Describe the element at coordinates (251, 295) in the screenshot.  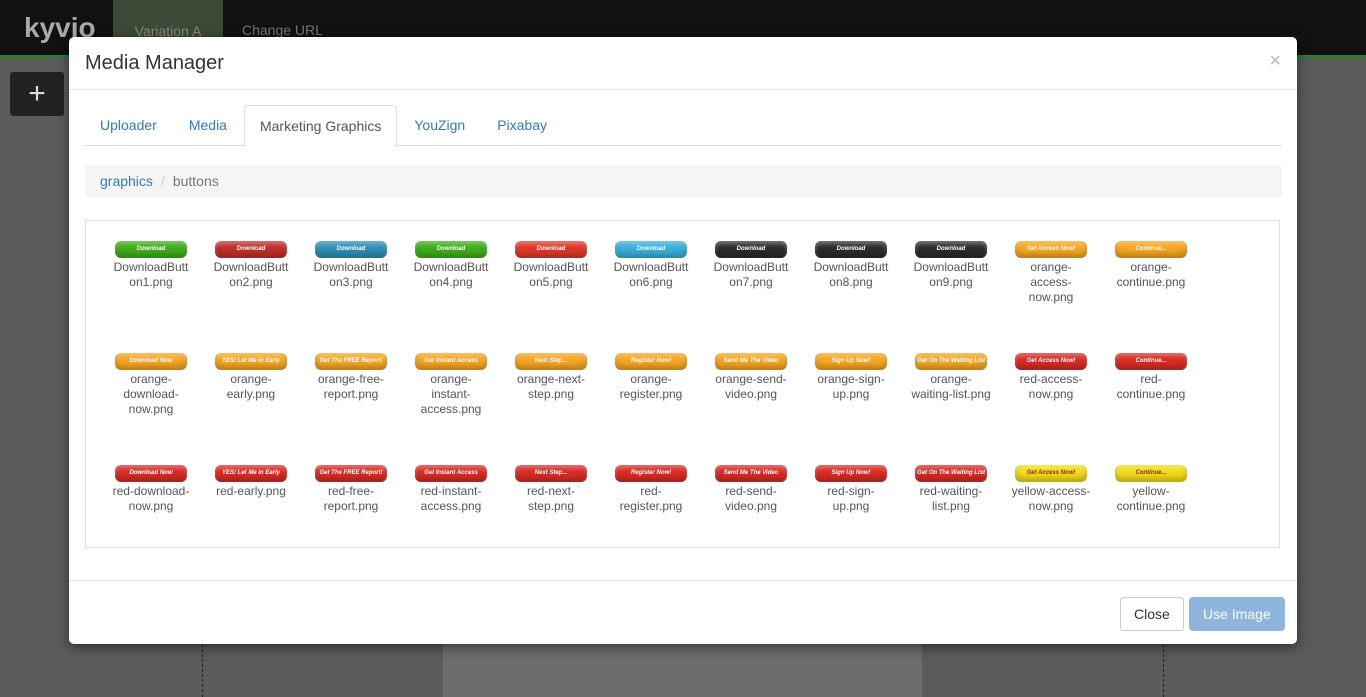
I see `media-item: Download DownloadButton2.png` at that location.